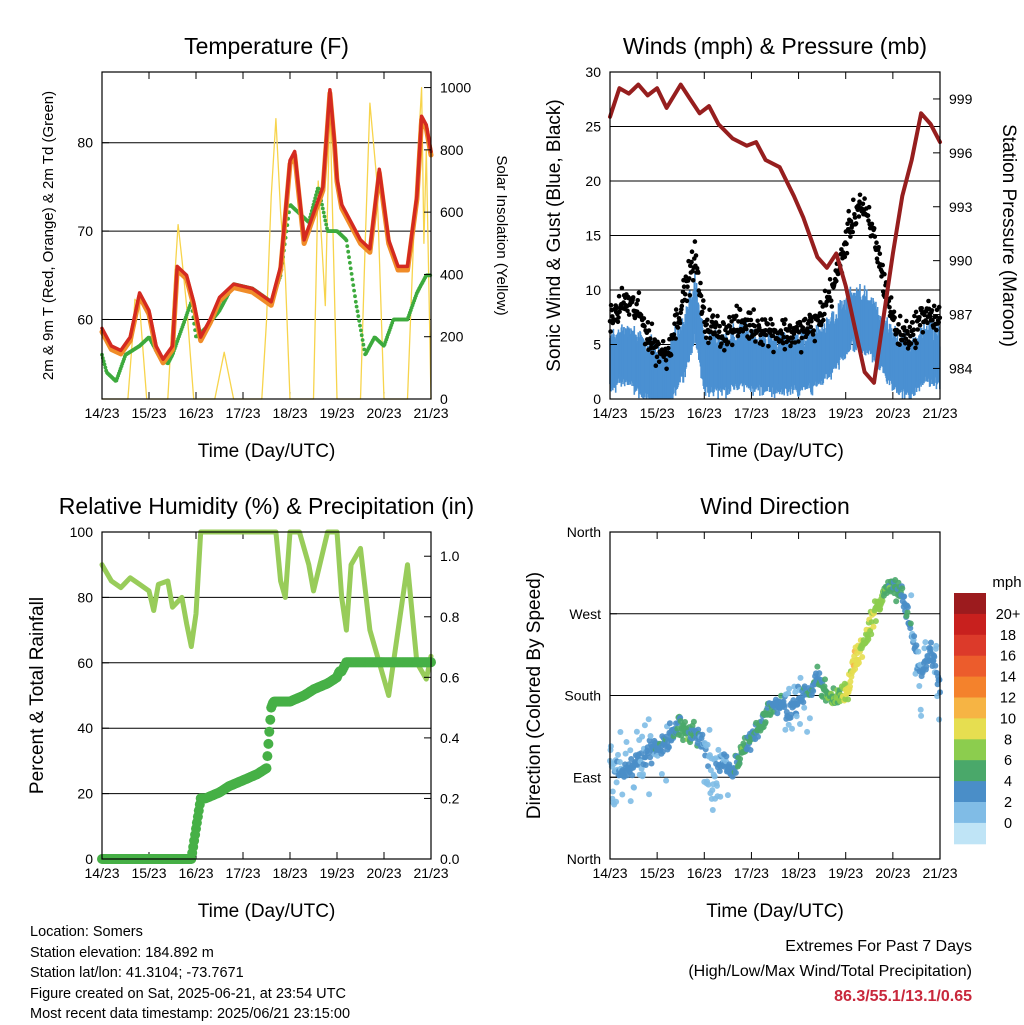 The height and width of the screenshot is (1025, 1024). I want to click on x-axis-label: Time (Day/UTC), so click(267, 451).